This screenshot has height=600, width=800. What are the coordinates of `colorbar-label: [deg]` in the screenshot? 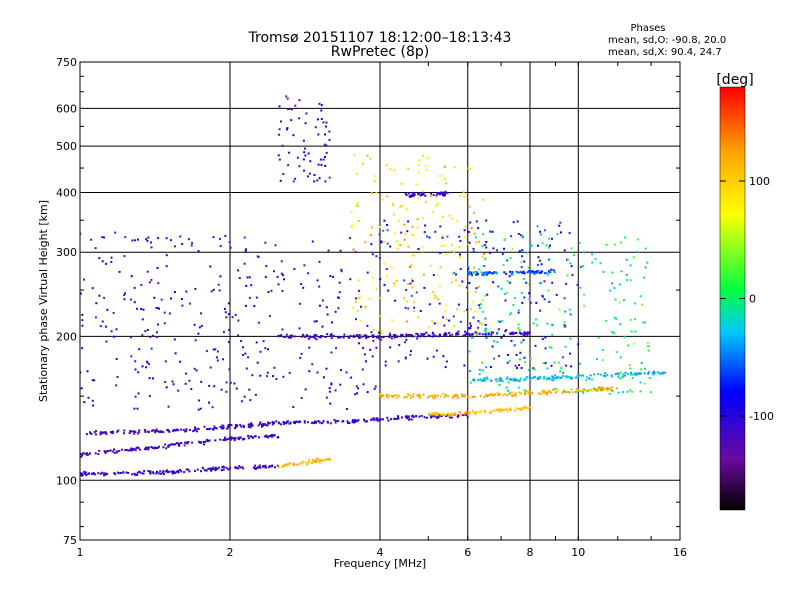 It's located at (734, 80).